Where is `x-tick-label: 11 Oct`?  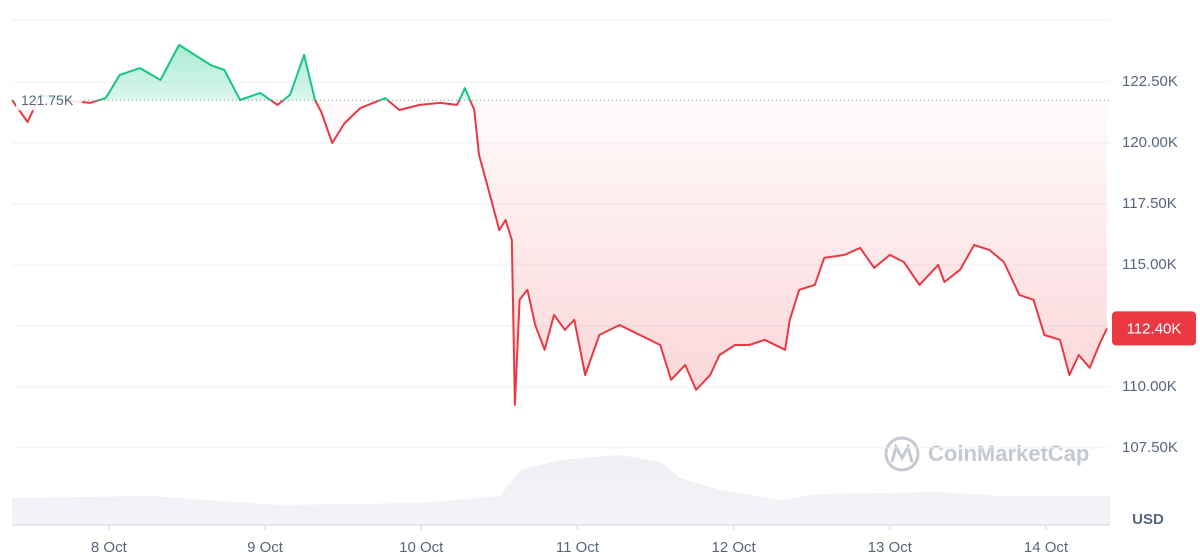 x-tick-label: 11 Oct is located at coordinates (578, 547).